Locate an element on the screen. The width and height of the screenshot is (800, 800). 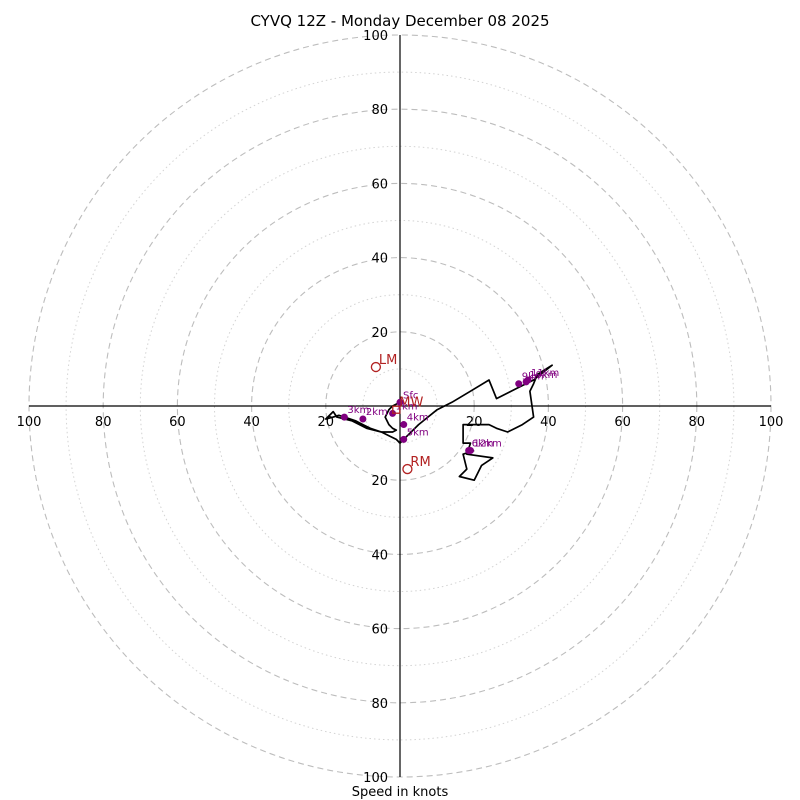
tick-label-up-60: 60 is located at coordinates (379, 184).